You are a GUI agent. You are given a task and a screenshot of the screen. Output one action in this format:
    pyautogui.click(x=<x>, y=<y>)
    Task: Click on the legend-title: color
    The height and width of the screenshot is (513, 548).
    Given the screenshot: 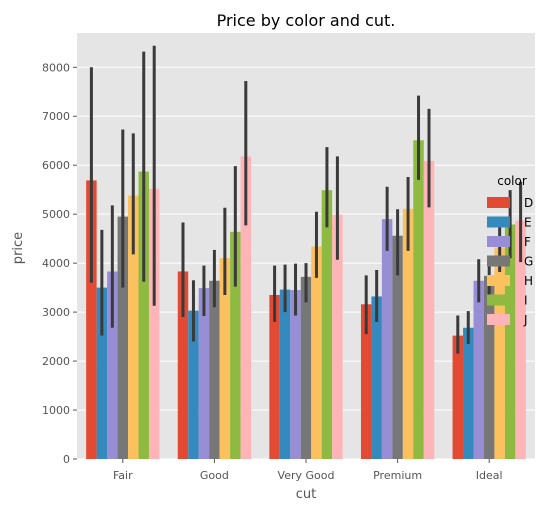 What is the action you would take?
    pyautogui.click(x=512, y=181)
    